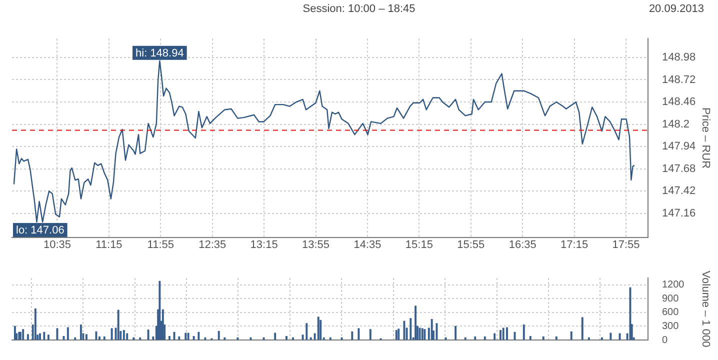  Describe the element at coordinates (679, 213) in the screenshot. I see `y-tick-label: 147.16` at that location.